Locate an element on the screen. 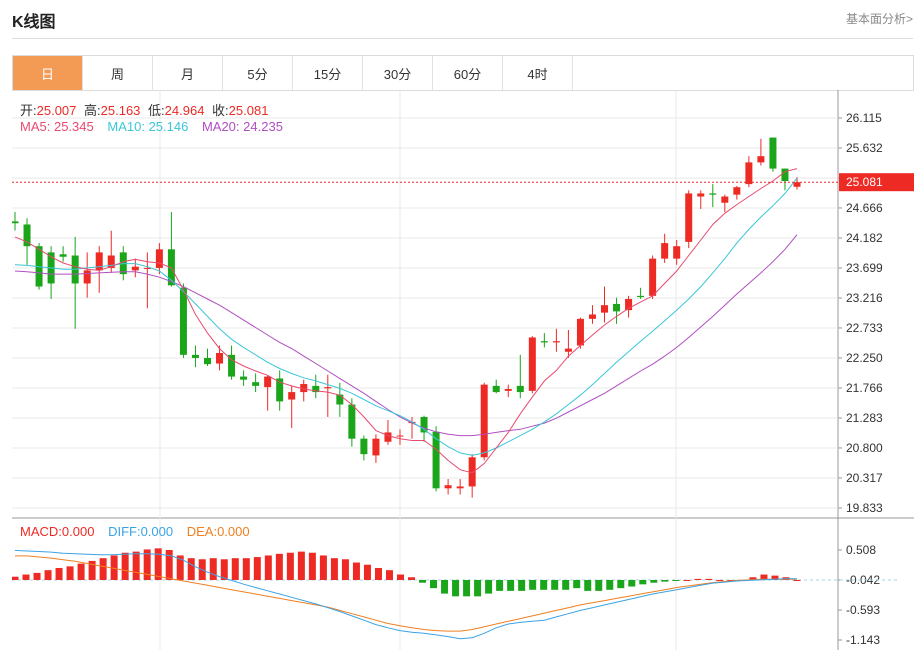 This screenshot has height=650, width=923. tab-day: 日 is located at coordinates (48, 73).